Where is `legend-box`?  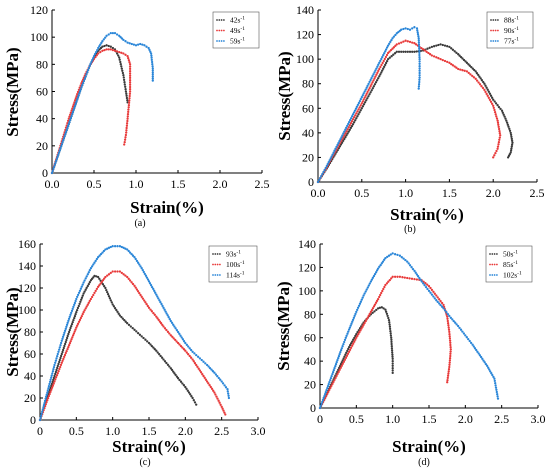
legend-box is located at coordinates (510, 30).